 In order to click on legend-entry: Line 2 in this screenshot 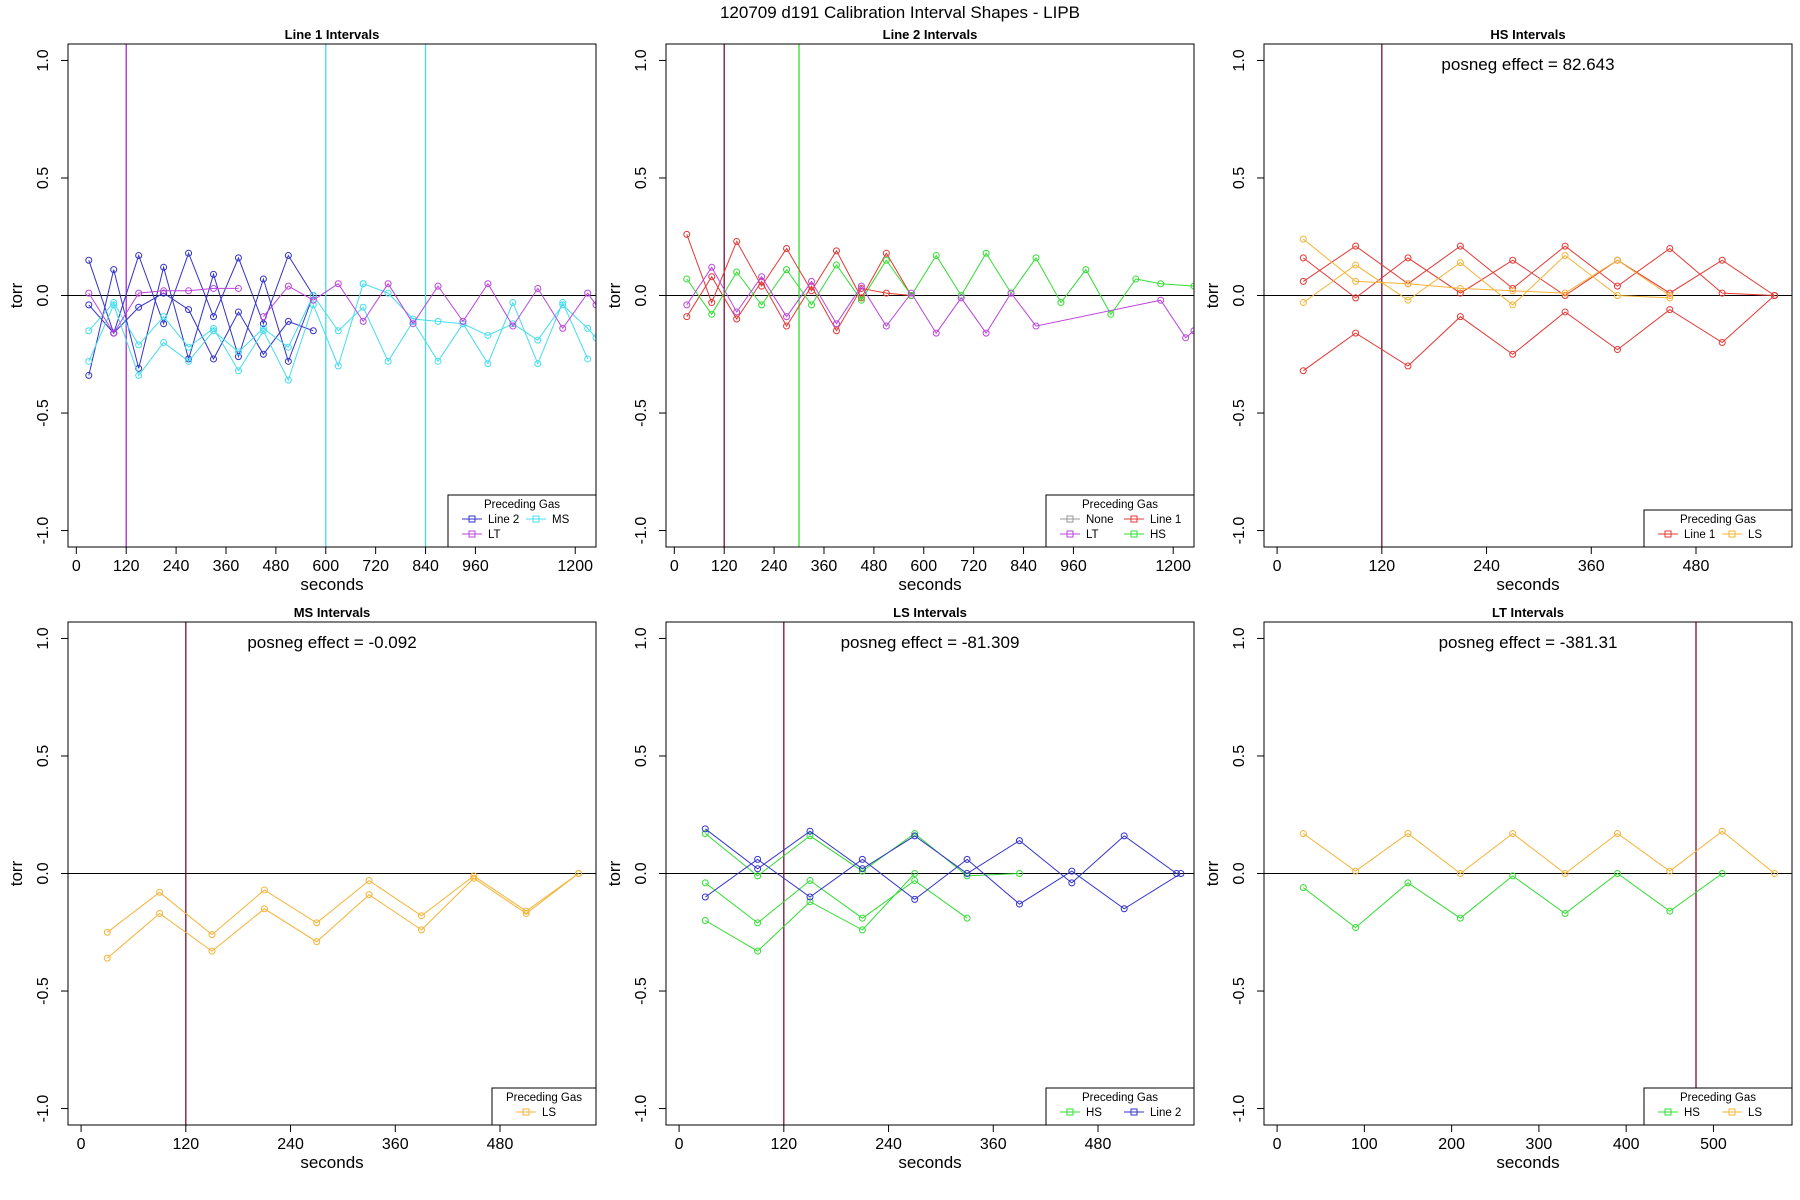, I will do `click(1165, 1113)`.